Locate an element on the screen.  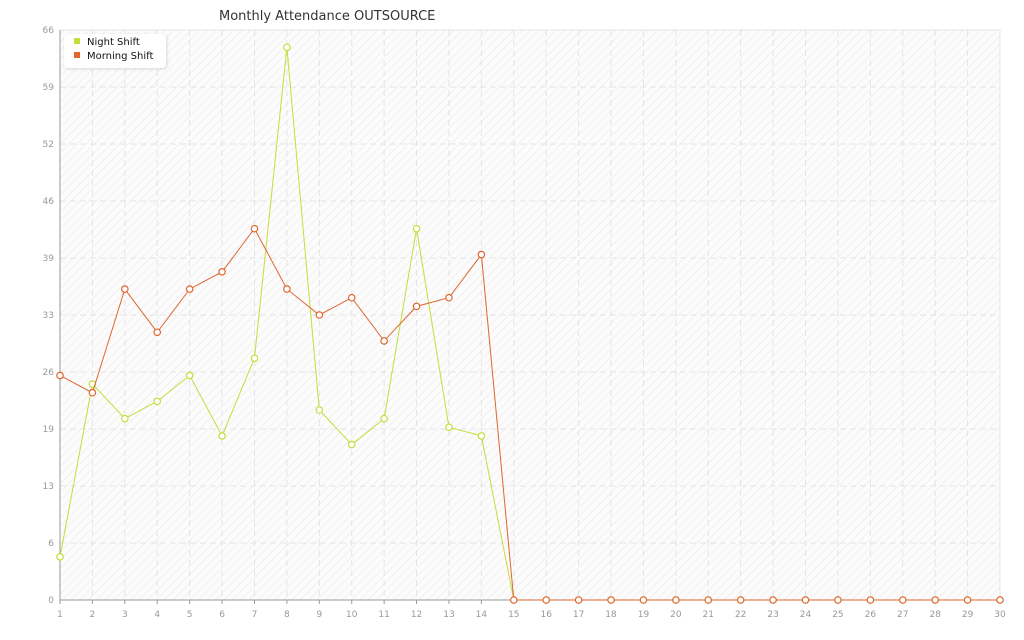
x-tick-label: 22 is located at coordinates (740, 615).